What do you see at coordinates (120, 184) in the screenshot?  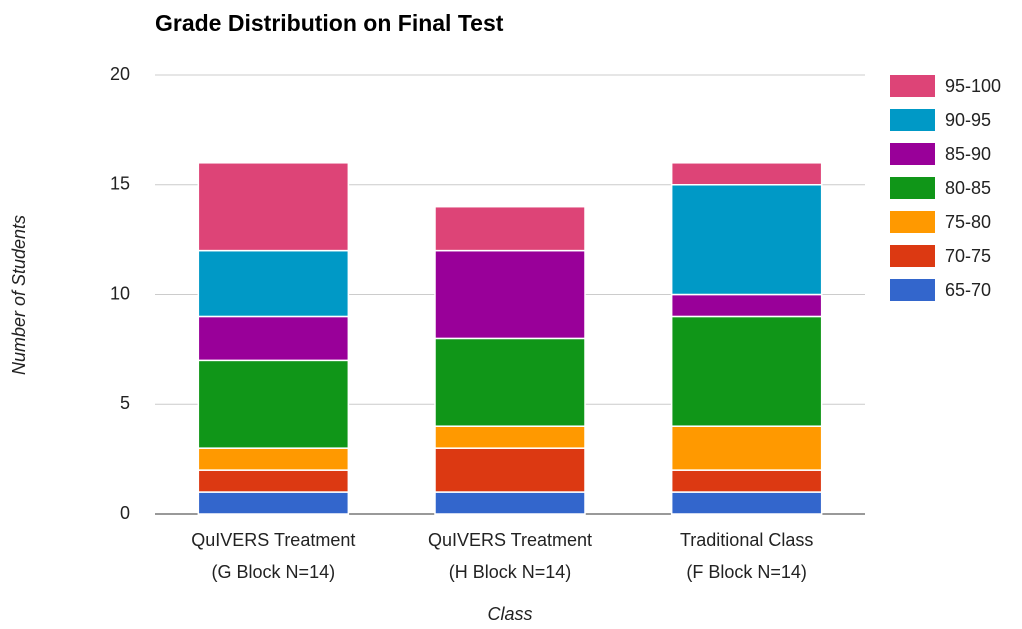 I see `y-tick-label: 15` at bounding box center [120, 184].